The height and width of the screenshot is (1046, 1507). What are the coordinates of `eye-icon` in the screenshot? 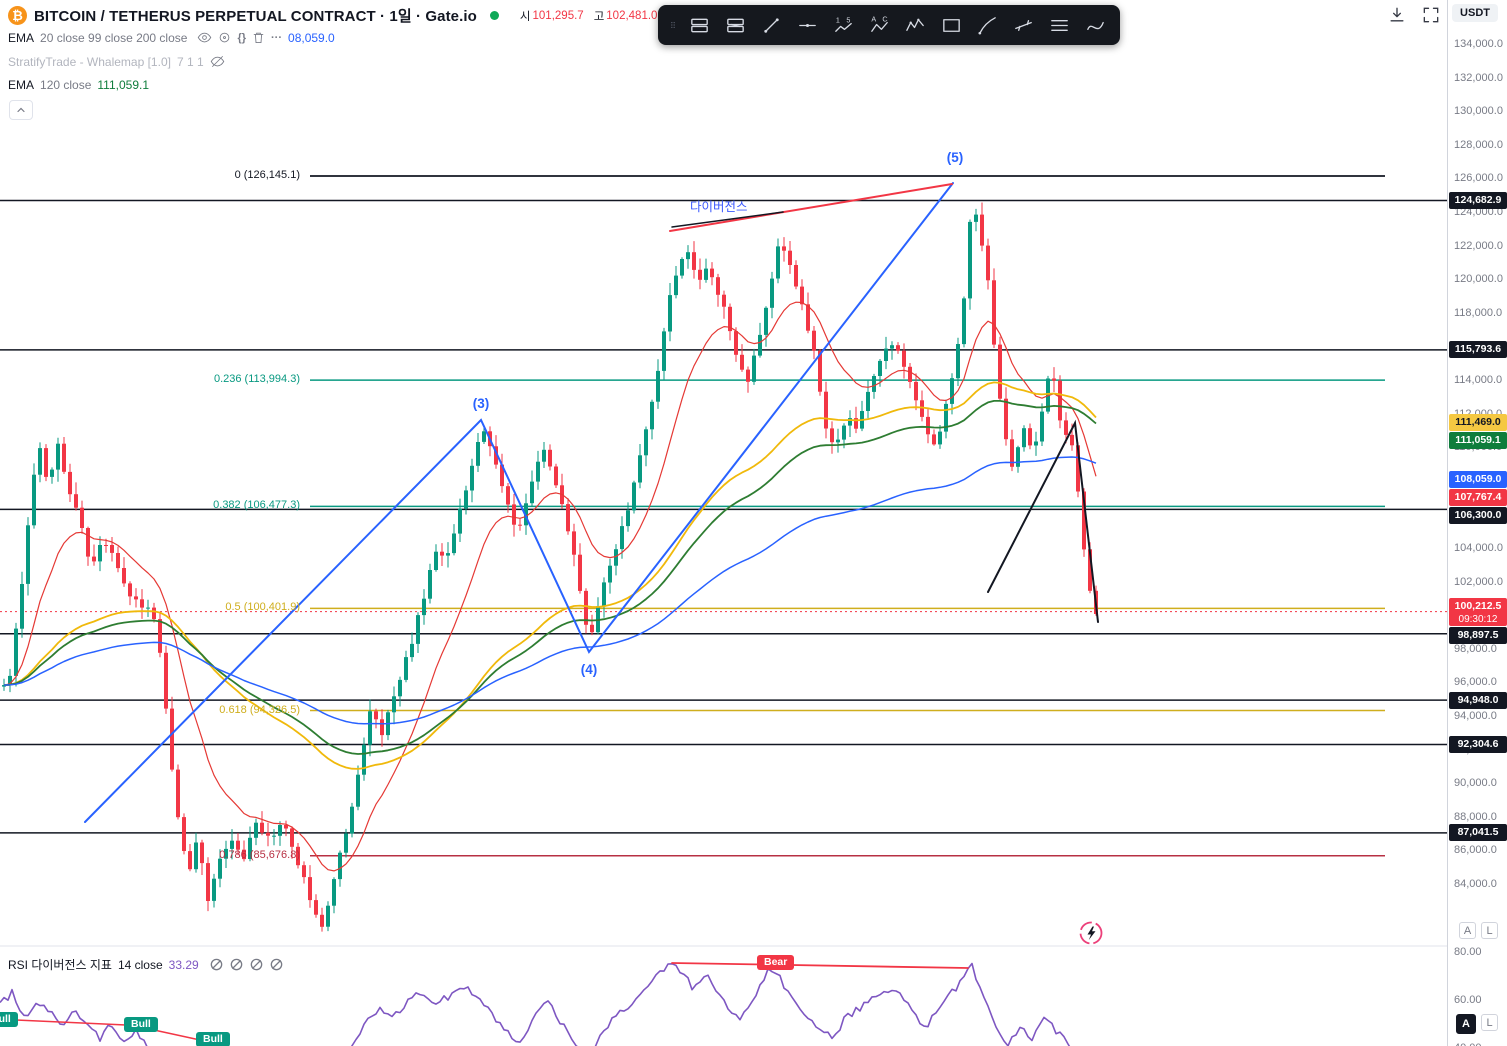 It's located at (204, 37).